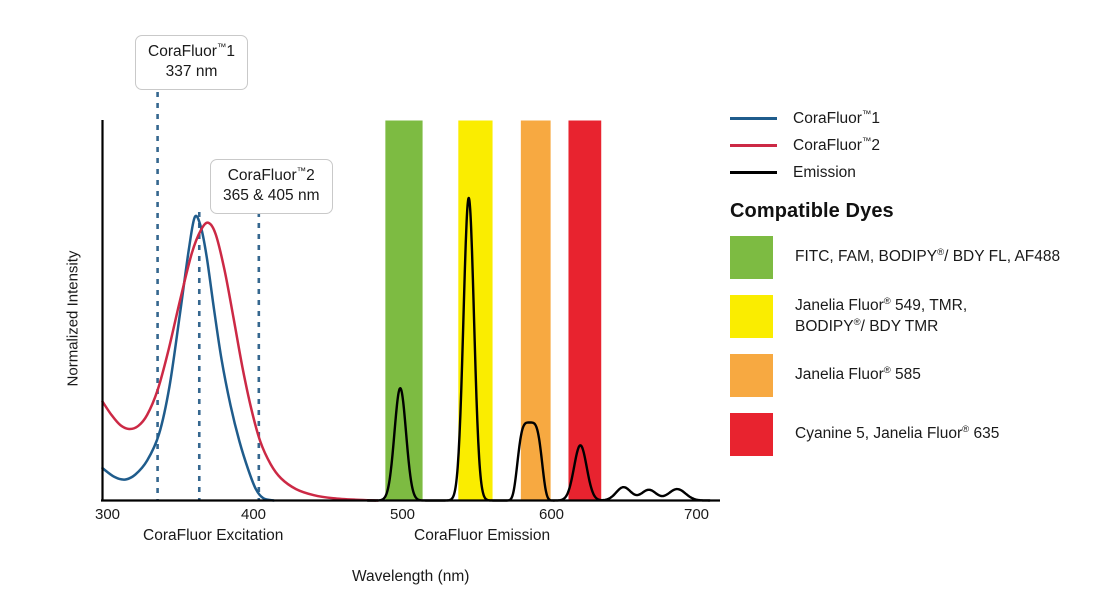 Image resolution: width=1110 pixels, height=612 pixels. I want to click on callout-corafluor2: CoraFluor™2 365 & 405 nm, so click(271, 186).